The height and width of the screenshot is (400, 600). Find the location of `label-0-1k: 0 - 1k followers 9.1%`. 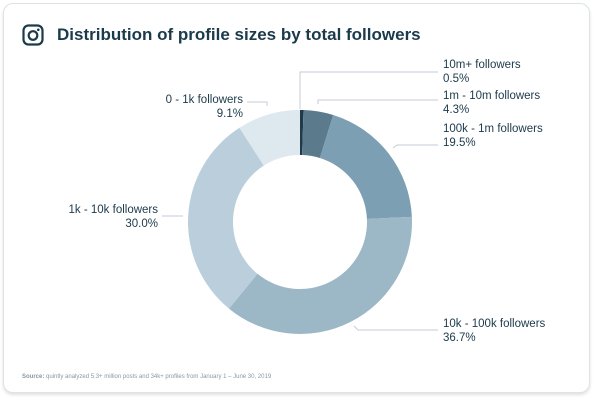

label-0-1k: 0 - 1k followers 9.1% is located at coordinates (204, 107).